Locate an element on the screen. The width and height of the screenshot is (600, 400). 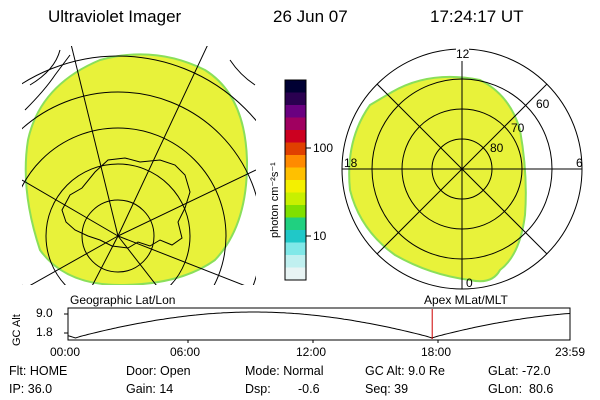
mlt-label-18: 18 is located at coordinates (351, 163).